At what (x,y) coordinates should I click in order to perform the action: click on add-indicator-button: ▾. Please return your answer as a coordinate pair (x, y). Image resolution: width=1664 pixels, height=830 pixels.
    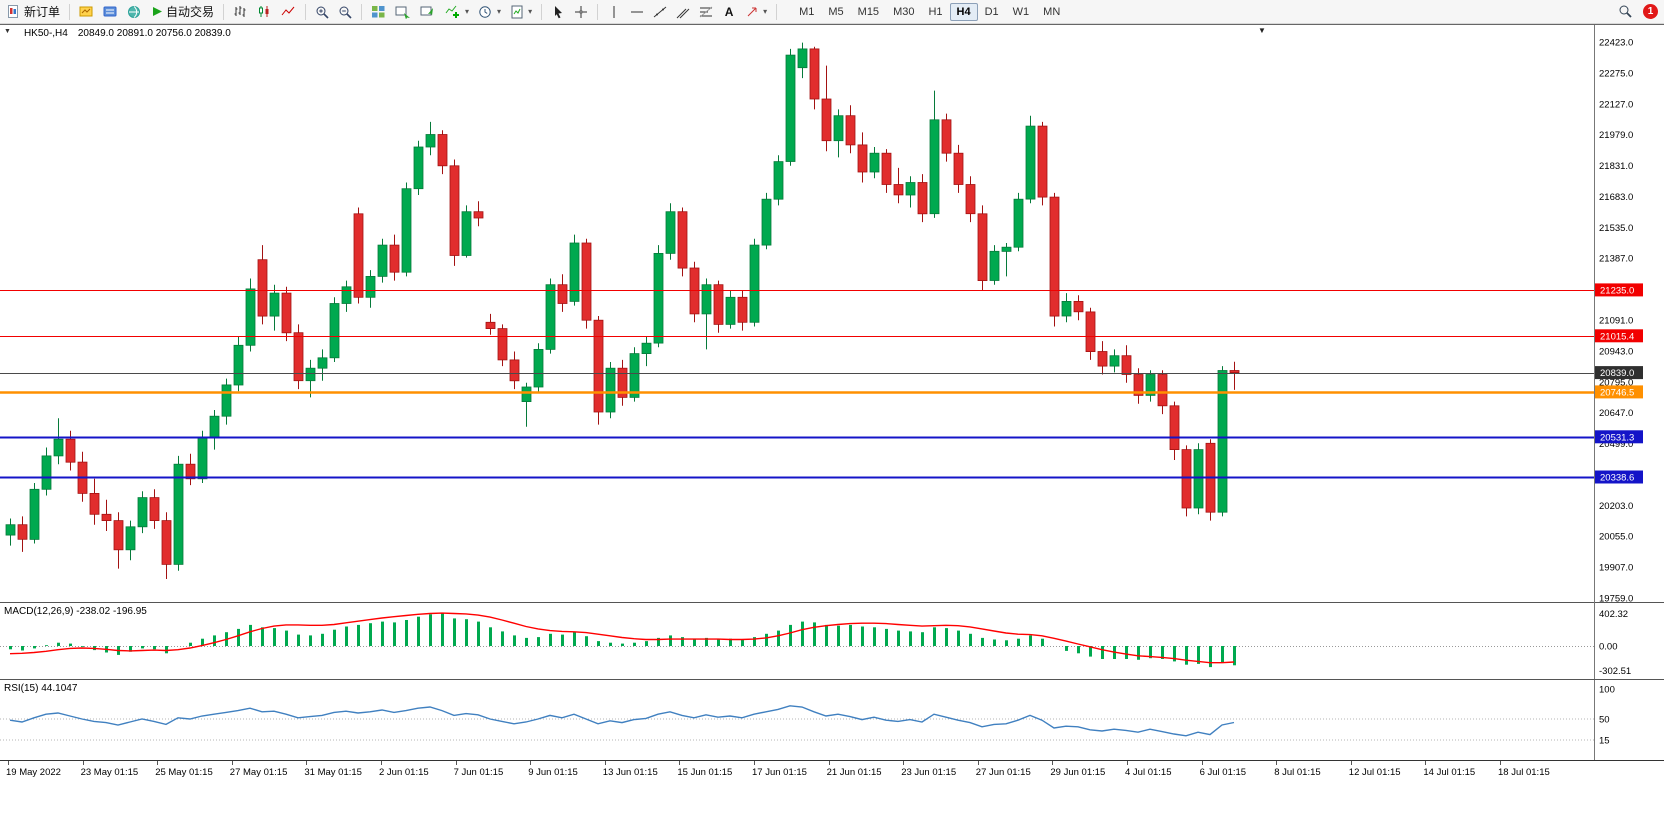
    Looking at the image, I should click on (457, 11).